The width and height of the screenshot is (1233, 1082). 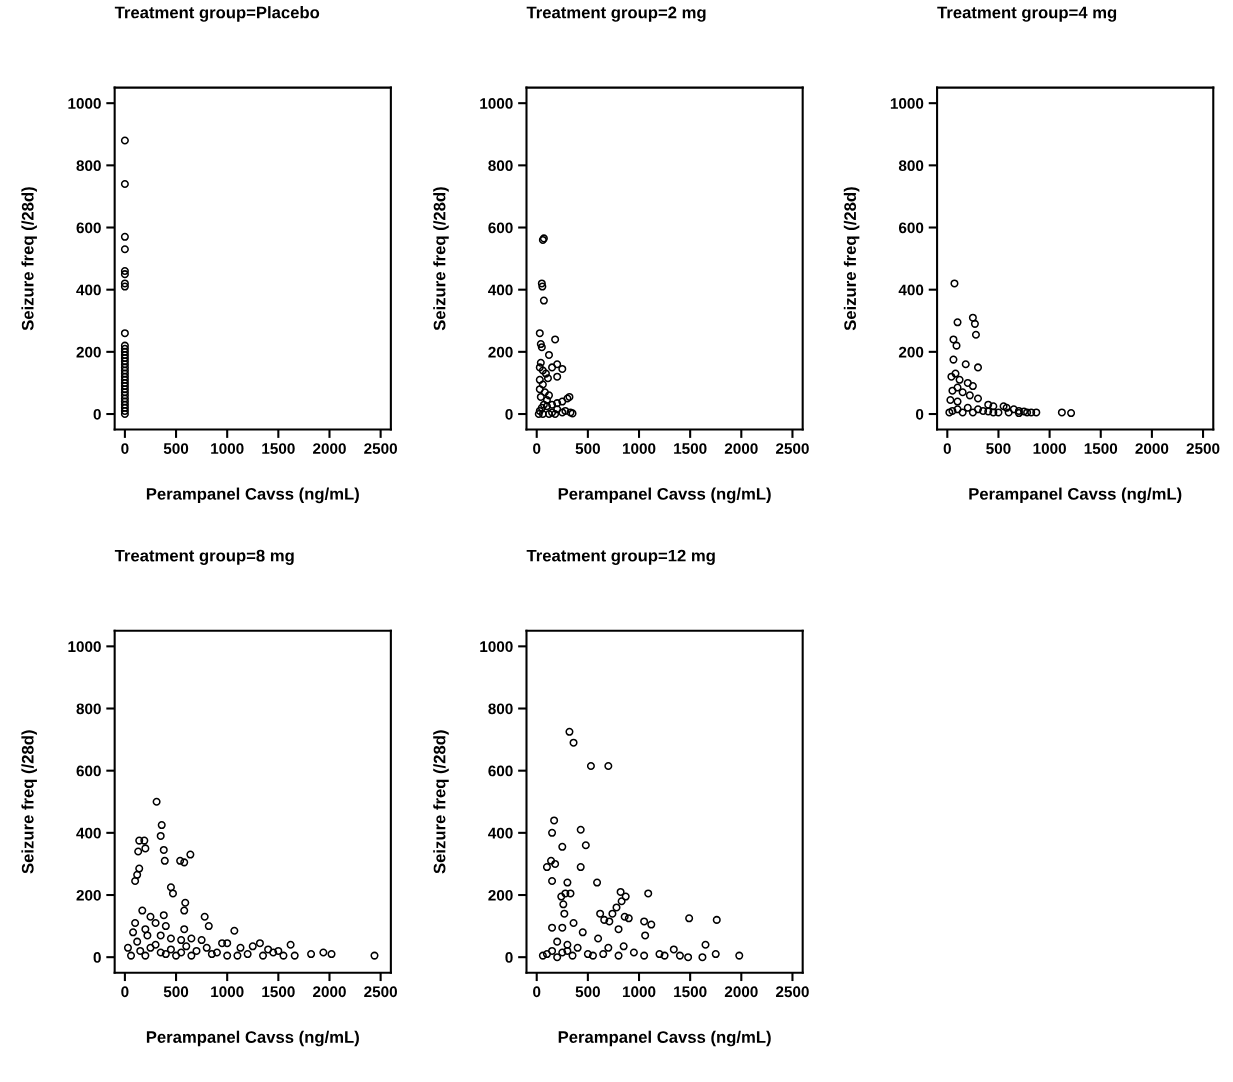 I want to click on chart-title: Treatment group=Placebo, so click(x=217, y=14).